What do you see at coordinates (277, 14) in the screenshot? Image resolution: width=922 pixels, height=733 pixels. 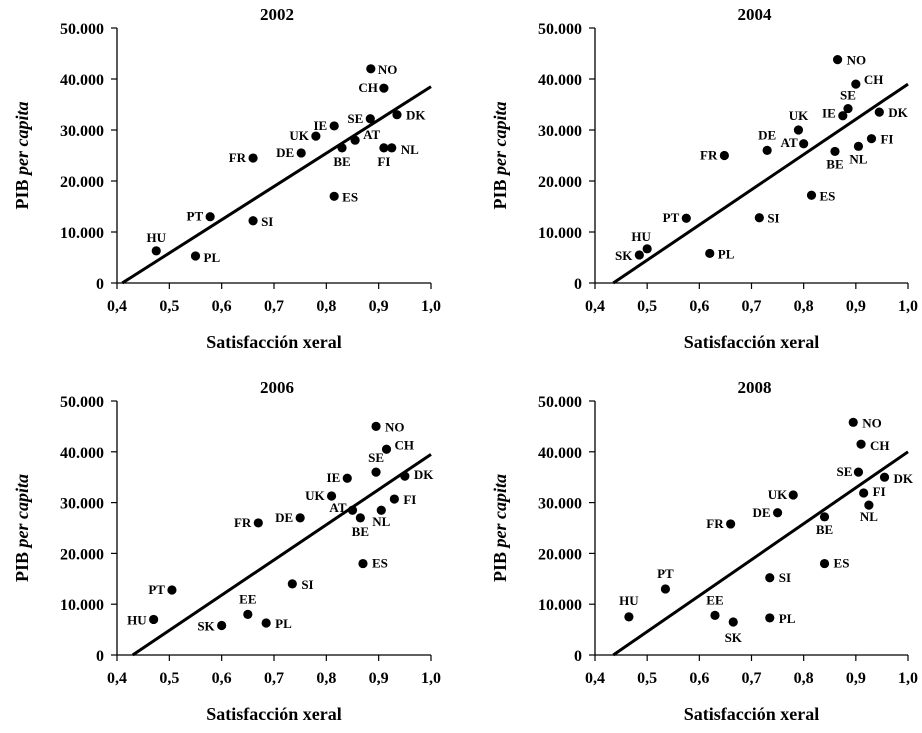 I see `chart-title: 2002` at bounding box center [277, 14].